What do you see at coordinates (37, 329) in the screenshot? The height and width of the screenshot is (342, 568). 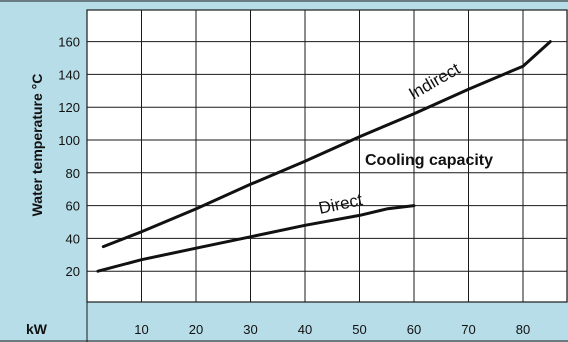 I see `x-axis-label: kW` at bounding box center [37, 329].